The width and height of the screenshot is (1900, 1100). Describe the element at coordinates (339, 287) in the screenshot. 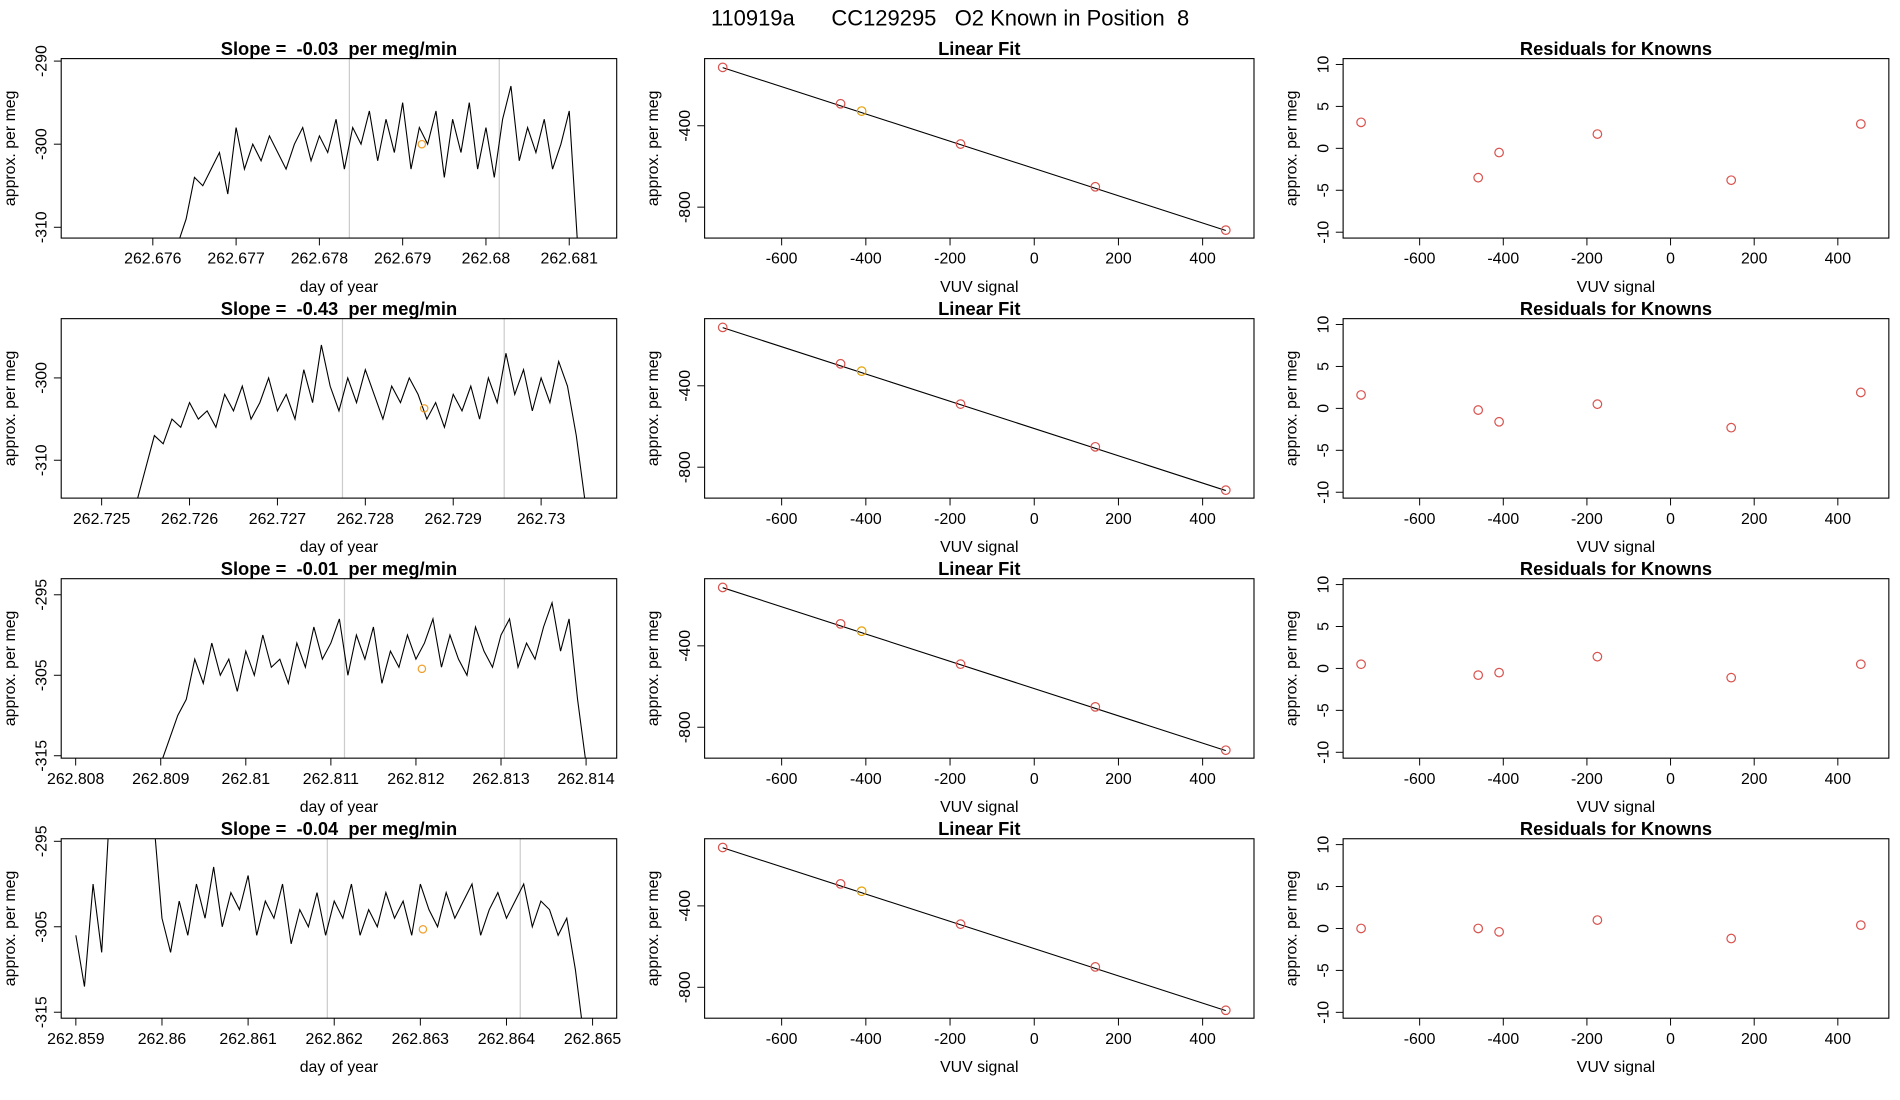

I see `x-axis-label: day of year` at that location.